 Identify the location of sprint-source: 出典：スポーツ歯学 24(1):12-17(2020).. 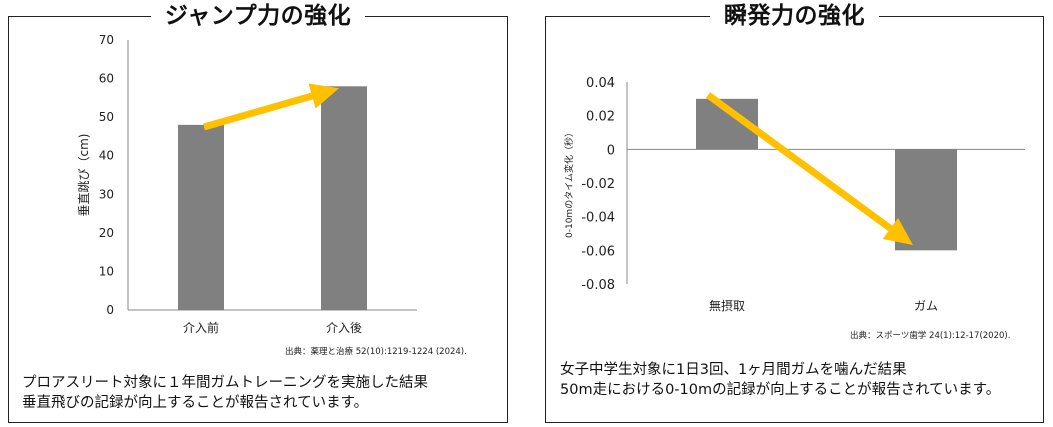
(930, 336).